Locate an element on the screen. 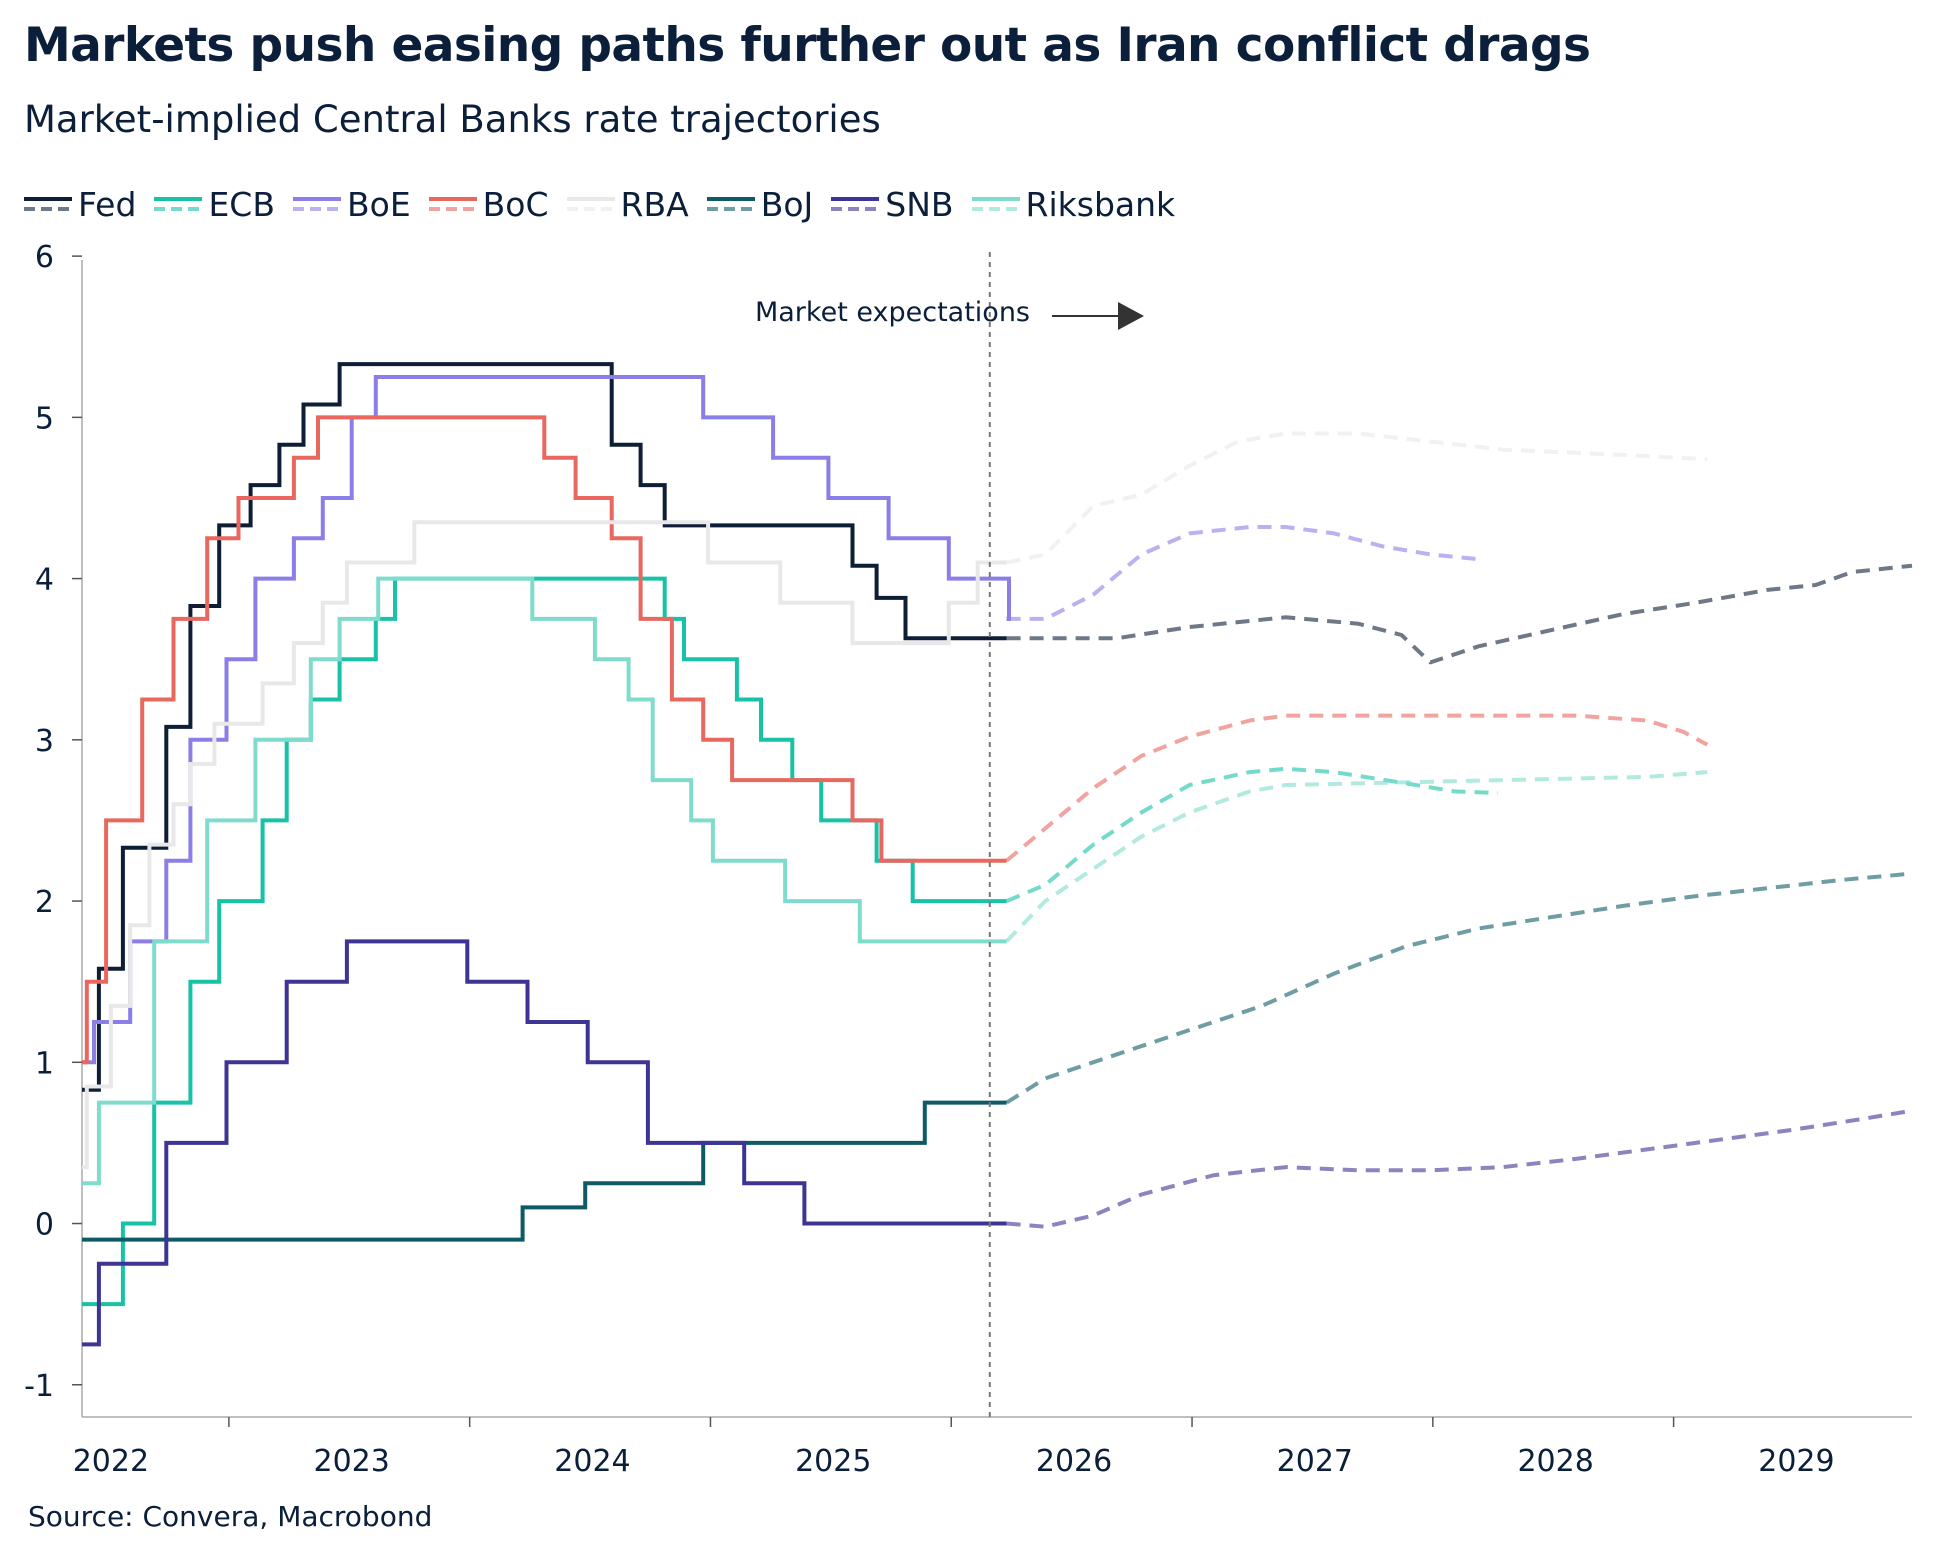 The image size is (1943, 1566). series-fed-expected is located at coordinates (1459, 614).